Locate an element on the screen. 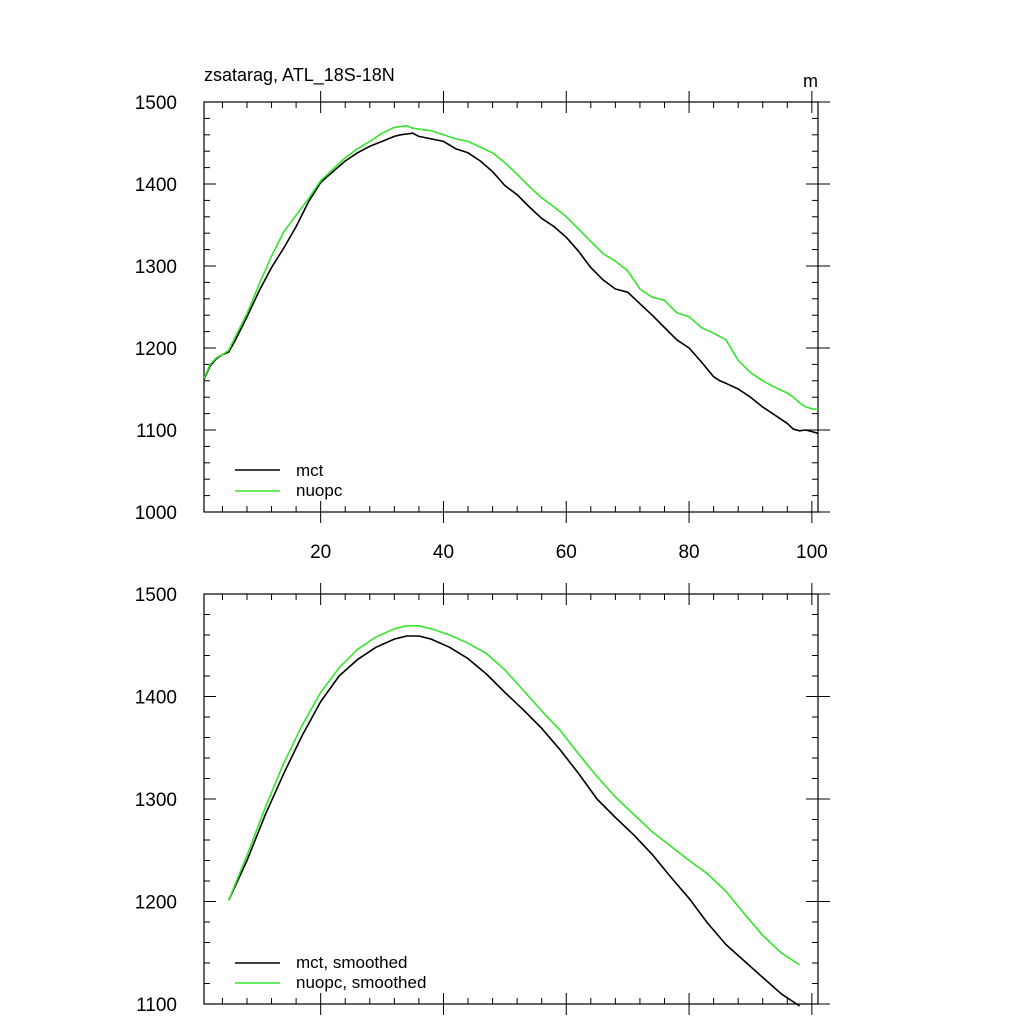 This screenshot has height=1024, width=1024. legend: mct nuopc is located at coordinates (289, 480).